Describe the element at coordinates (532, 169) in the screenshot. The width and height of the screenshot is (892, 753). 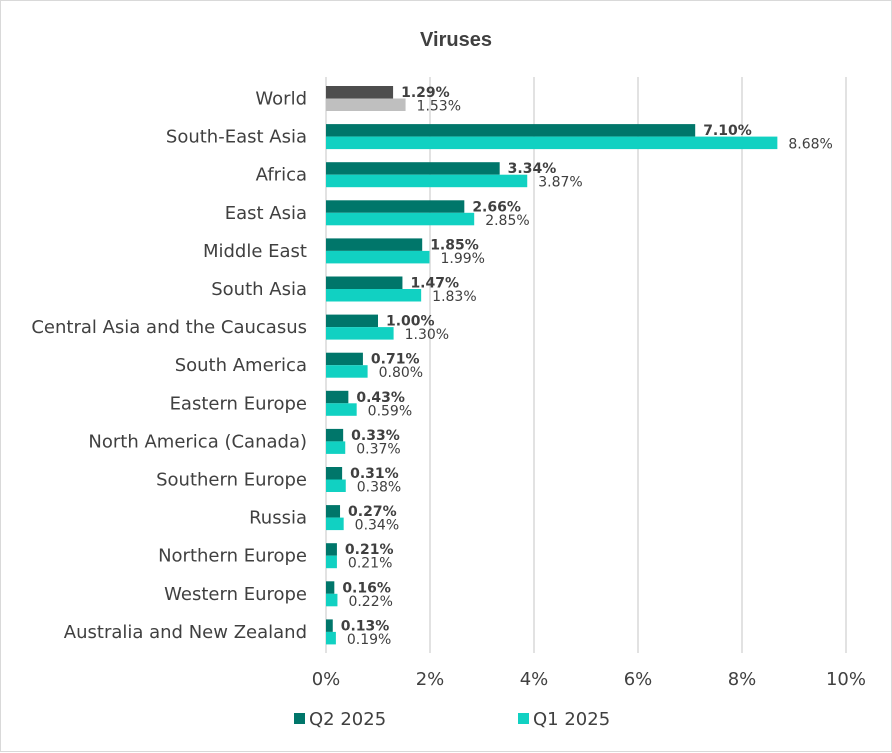
I see `data-label-q2: 3.34%` at that location.